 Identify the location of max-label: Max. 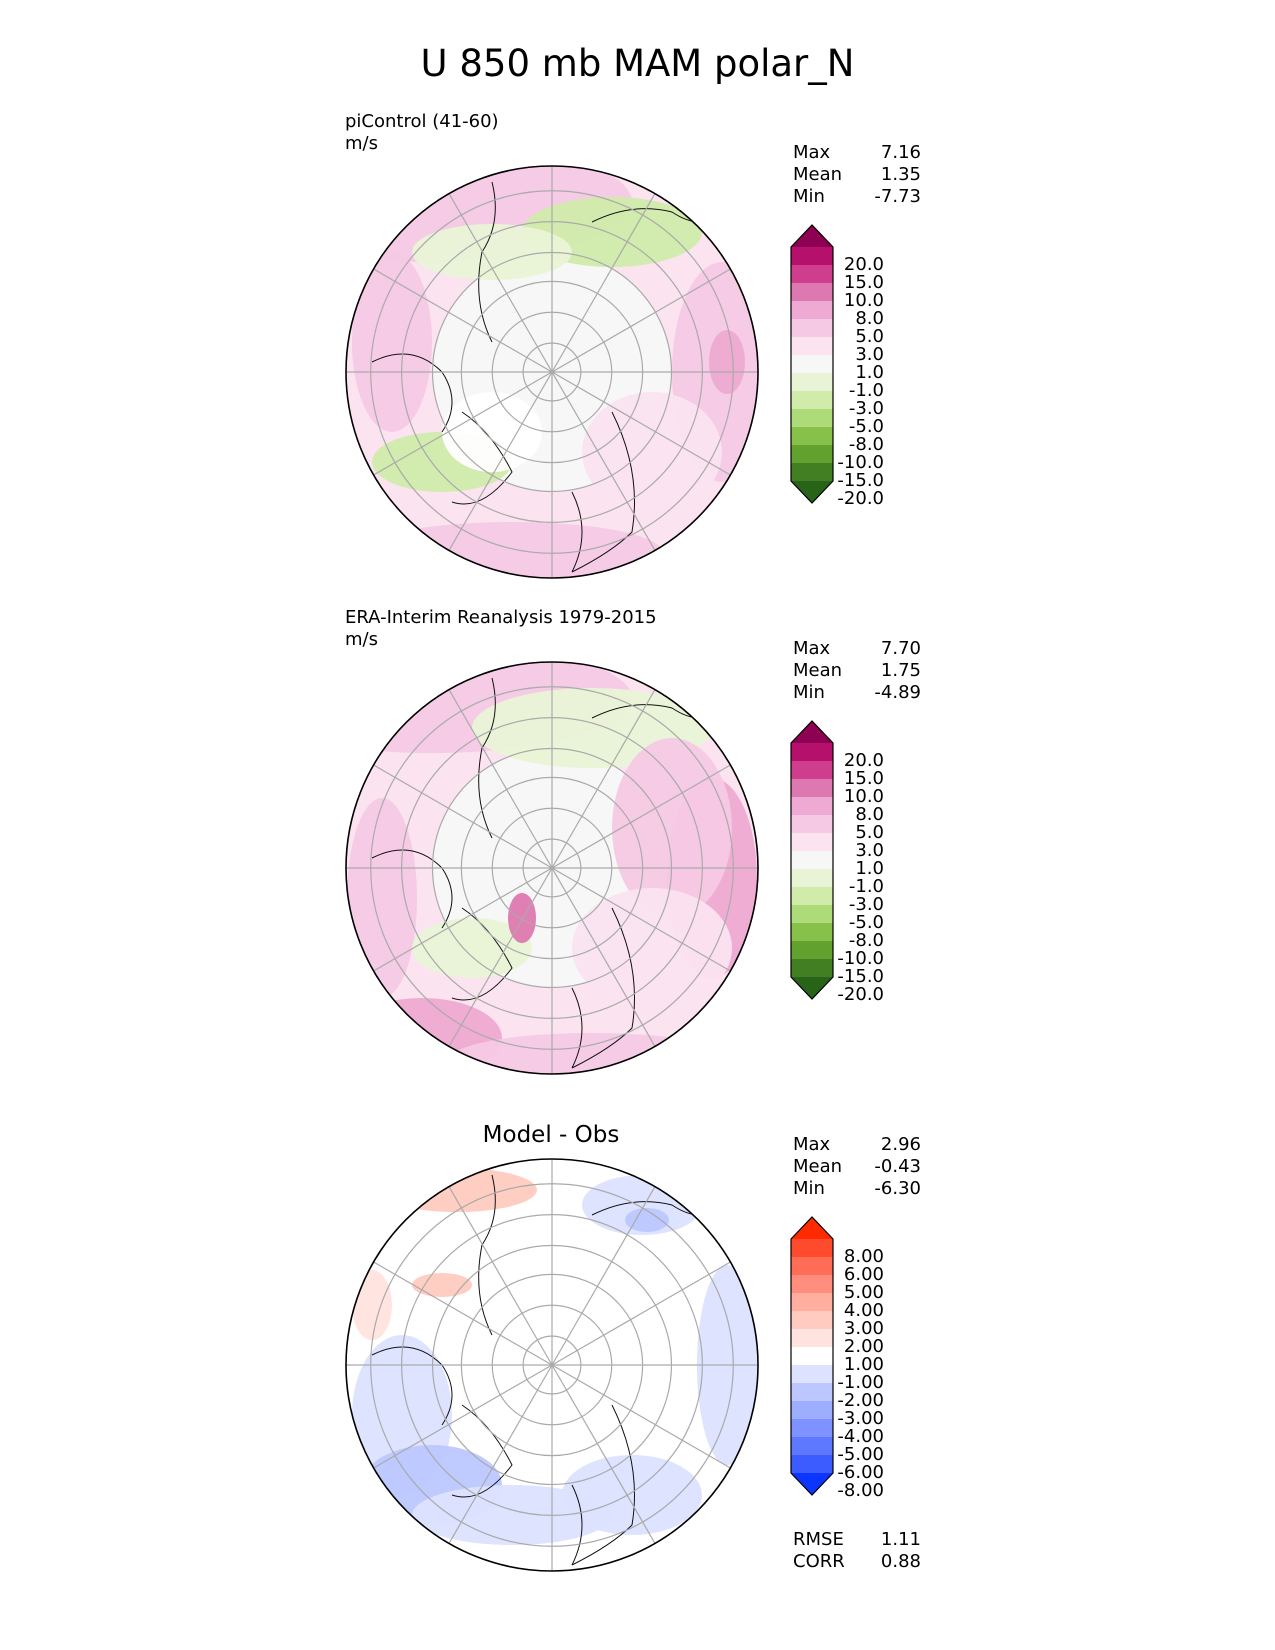
(812, 648).